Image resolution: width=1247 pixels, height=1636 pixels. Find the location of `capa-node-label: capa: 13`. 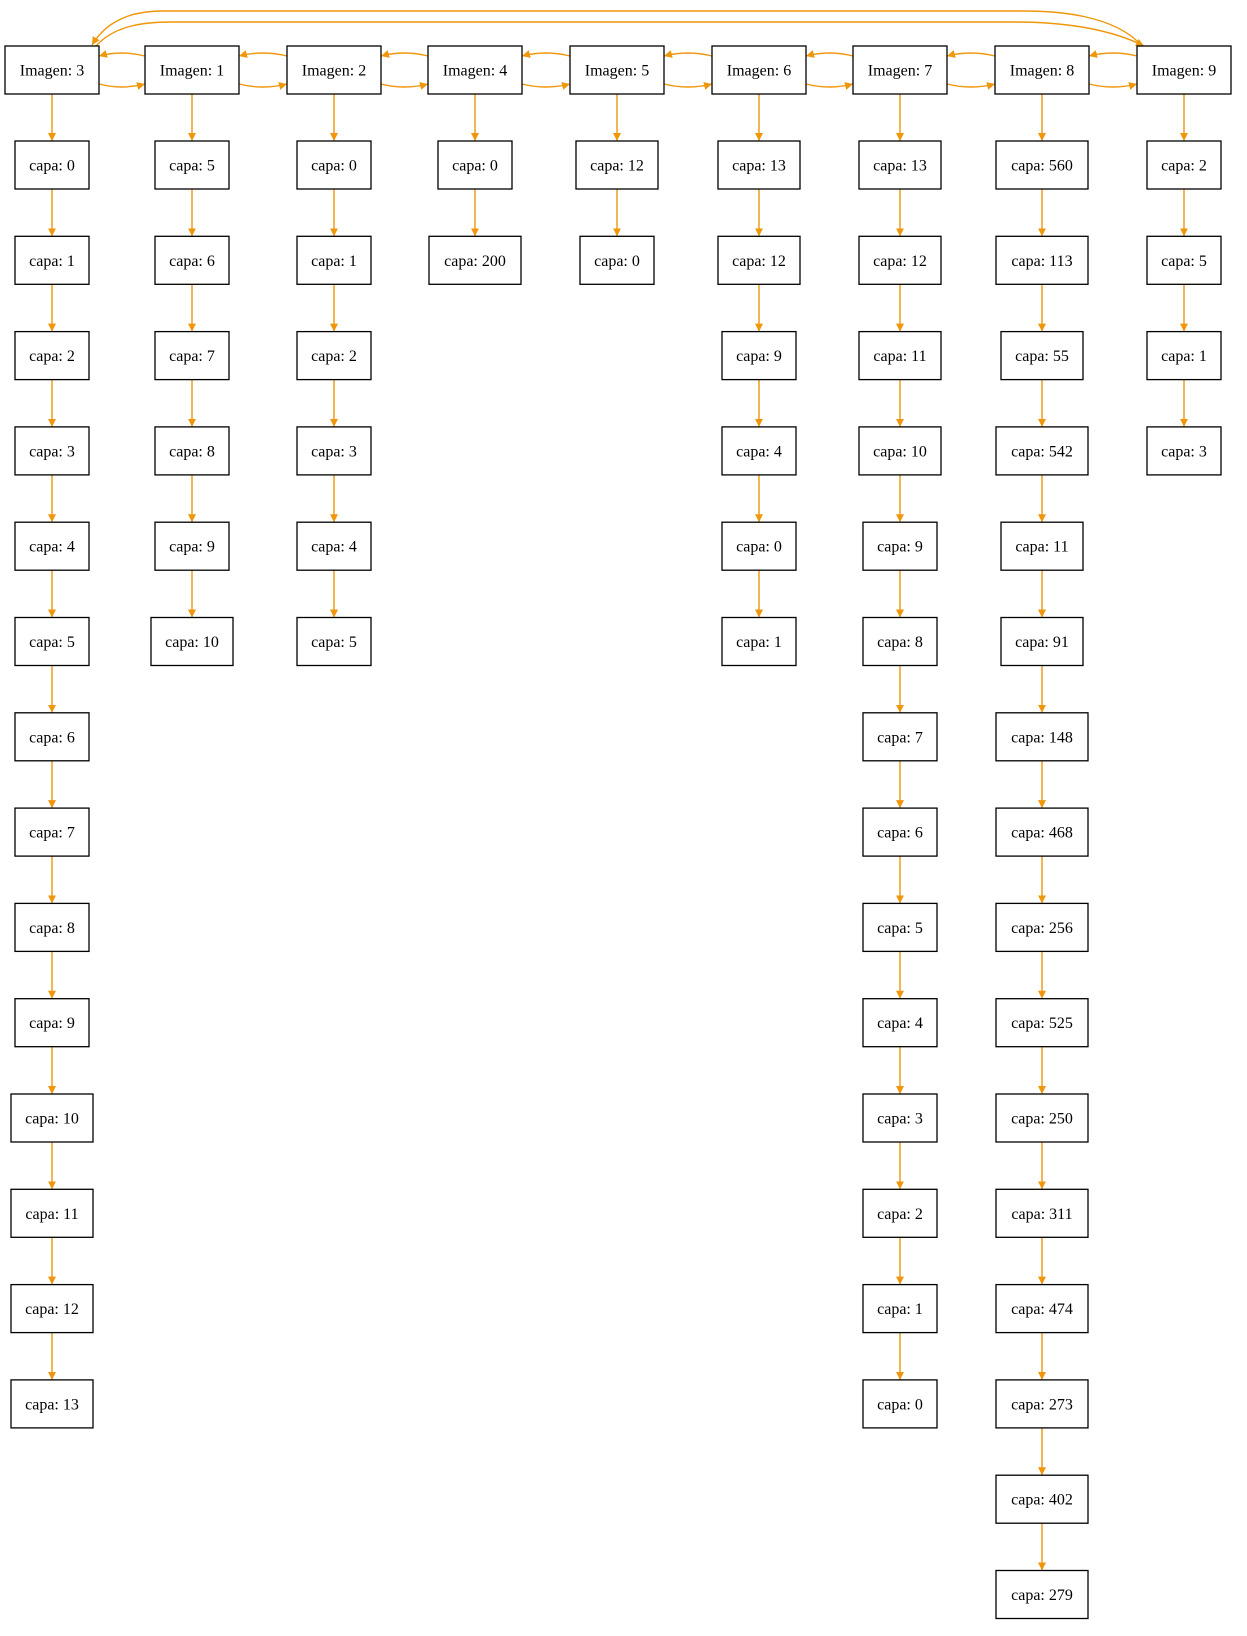

capa-node-label: capa: 13 is located at coordinates (52, 1404).